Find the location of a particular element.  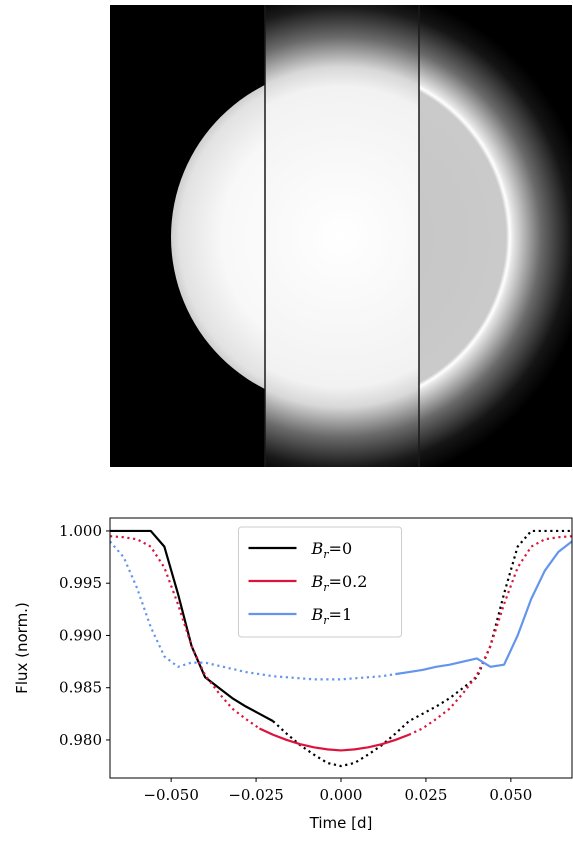

x-tick-label: 0.050 is located at coordinates (510, 795).